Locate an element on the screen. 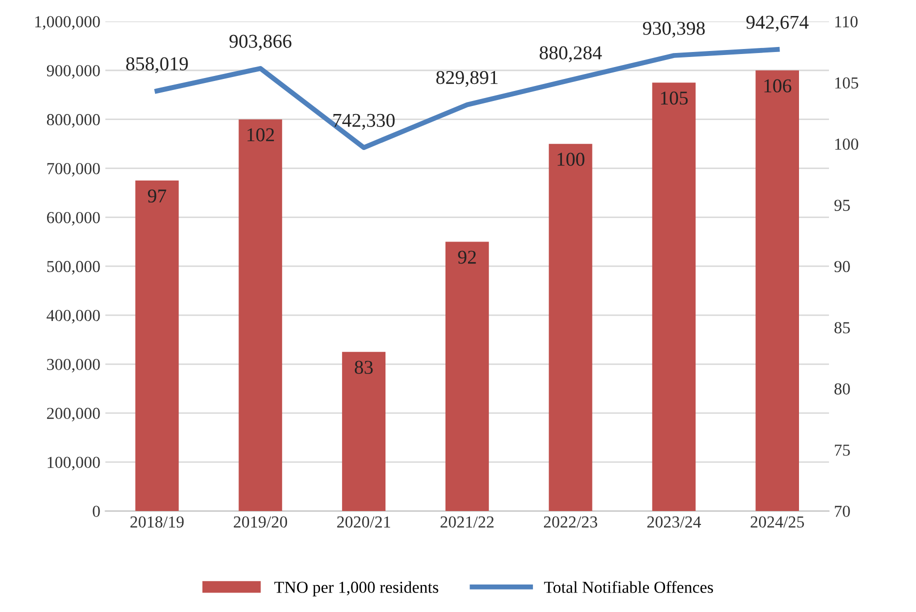 The image size is (916, 612). y-tick-label: 800,000 is located at coordinates (73, 121).